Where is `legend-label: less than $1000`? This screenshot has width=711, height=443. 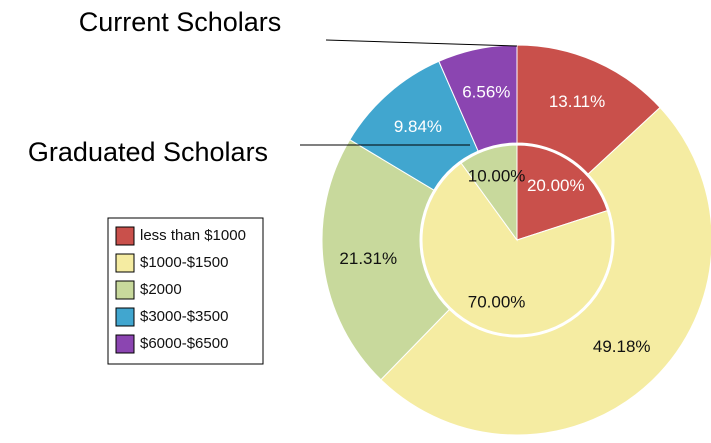 legend-label: less than $1000 is located at coordinates (193, 235).